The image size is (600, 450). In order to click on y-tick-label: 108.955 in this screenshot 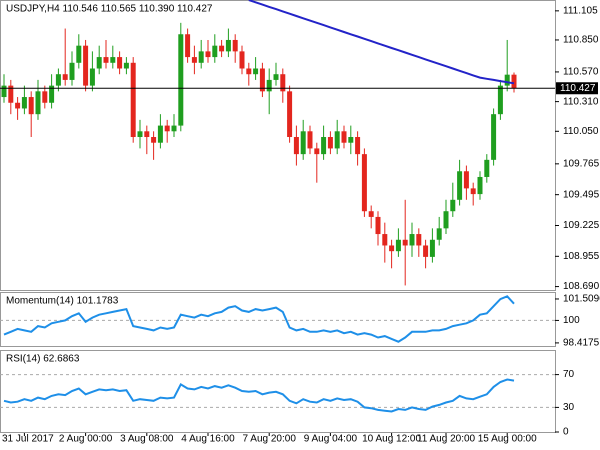, I will do `click(581, 256)`.